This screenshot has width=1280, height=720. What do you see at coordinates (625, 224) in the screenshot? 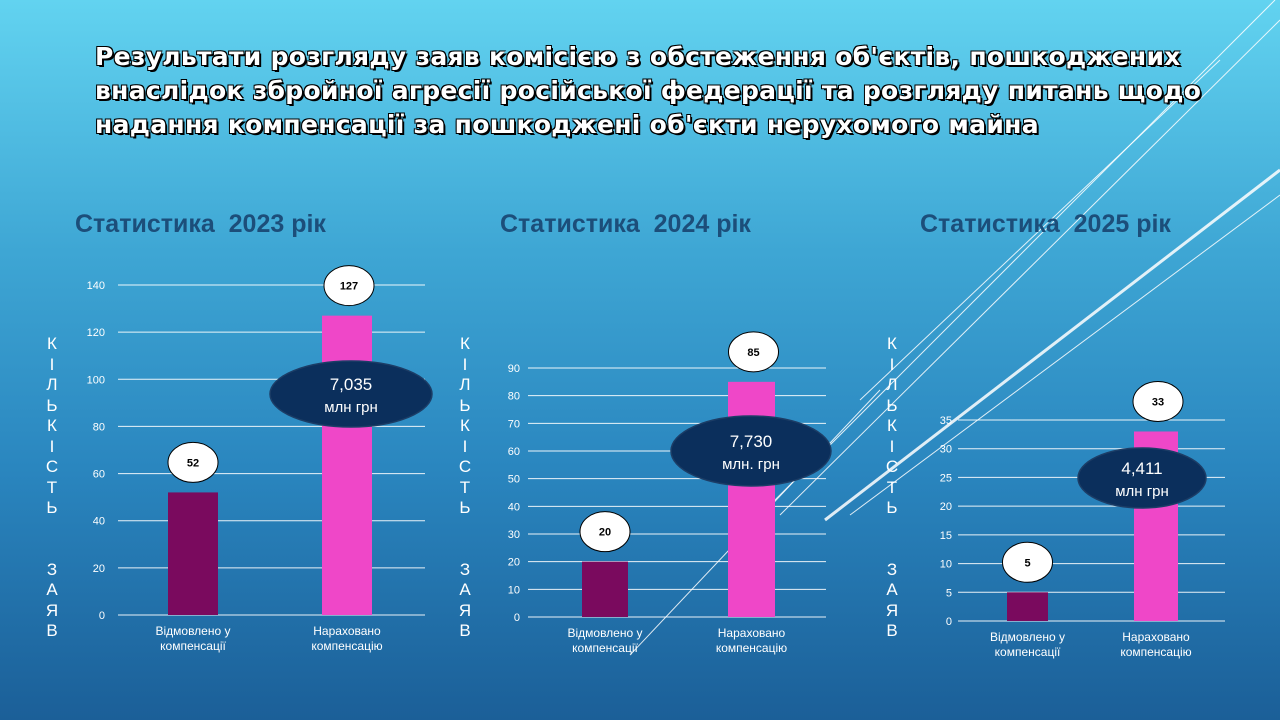
I see `chart-title-2024: Статистика 2024 рік` at bounding box center [625, 224].